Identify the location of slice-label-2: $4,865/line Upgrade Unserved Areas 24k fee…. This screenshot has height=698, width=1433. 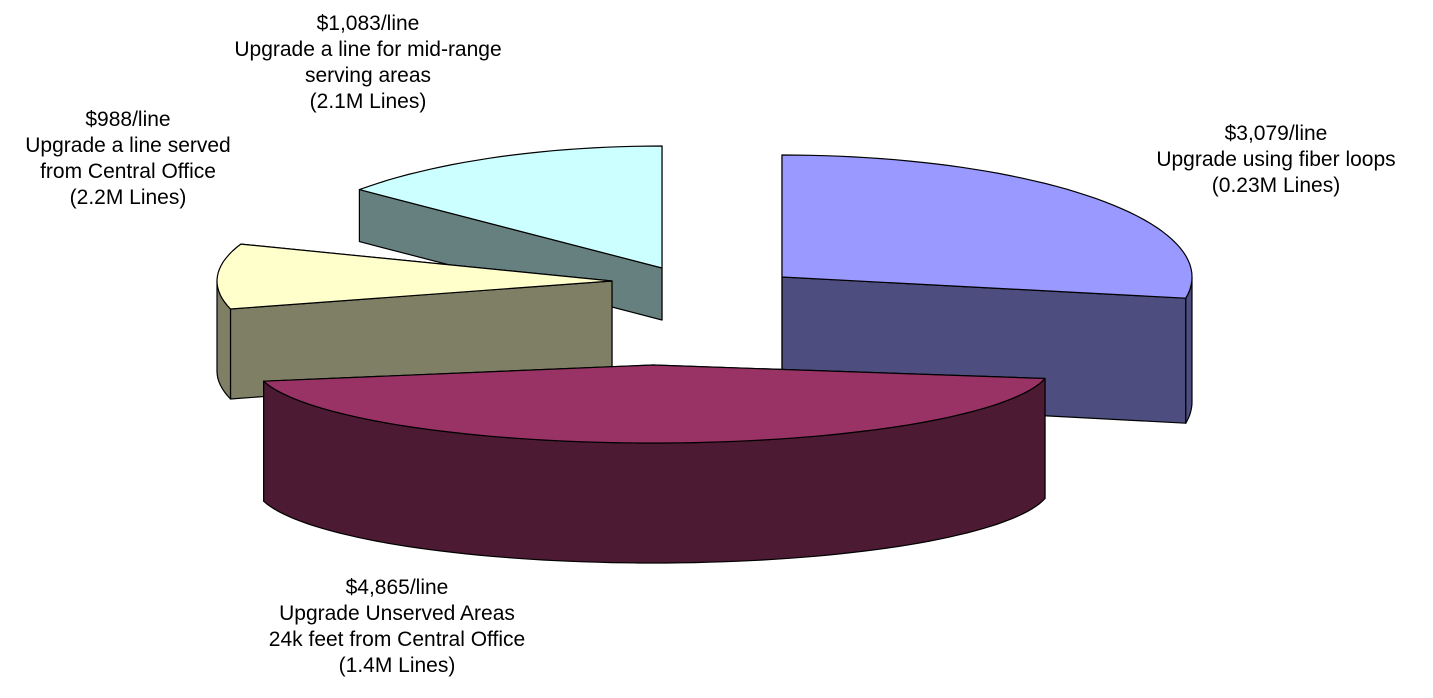
(397, 626).